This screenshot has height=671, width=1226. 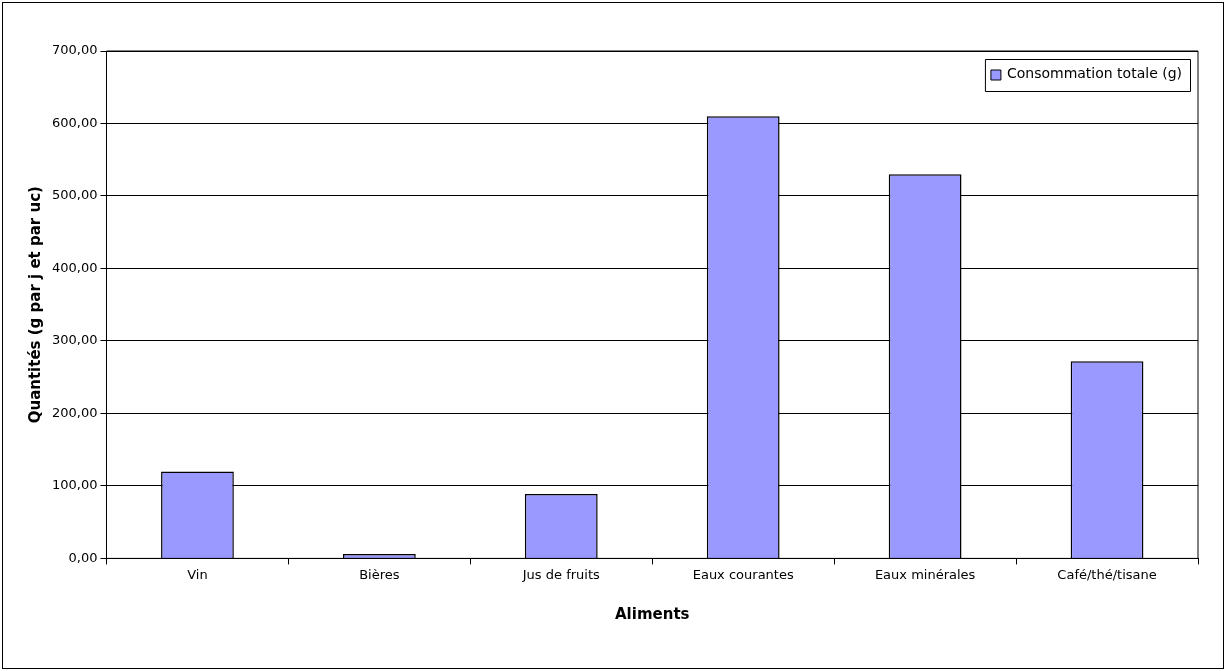 What do you see at coordinates (1107, 574) in the screenshot?
I see `x-tick-label: Café/thé/tisane` at bounding box center [1107, 574].